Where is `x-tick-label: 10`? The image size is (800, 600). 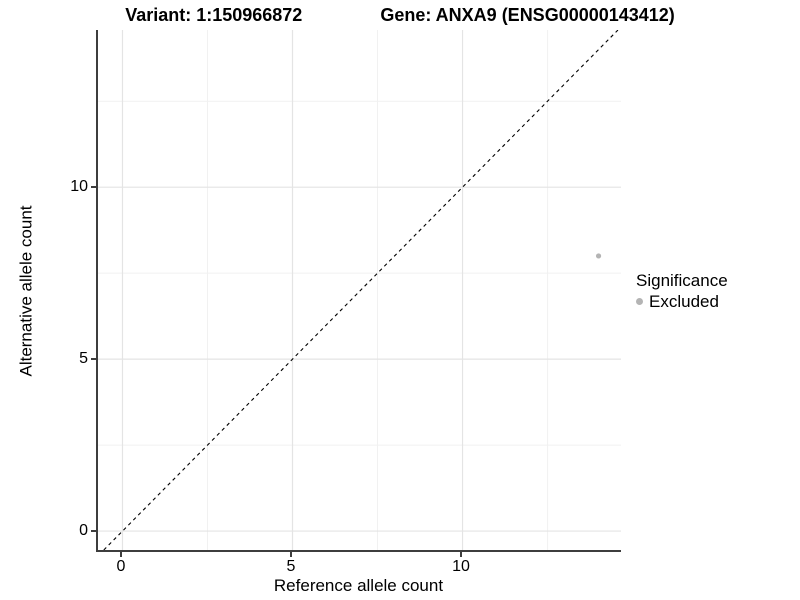 x-tick-label: 10 is located at coordinates (461, 566).